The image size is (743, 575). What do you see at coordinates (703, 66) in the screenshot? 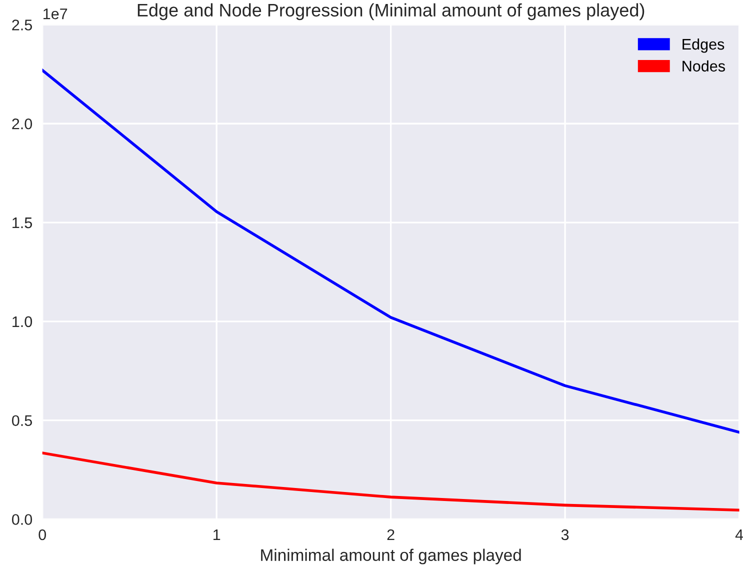
I see `legend-label: Nodes` at bounding box center [703, 66].